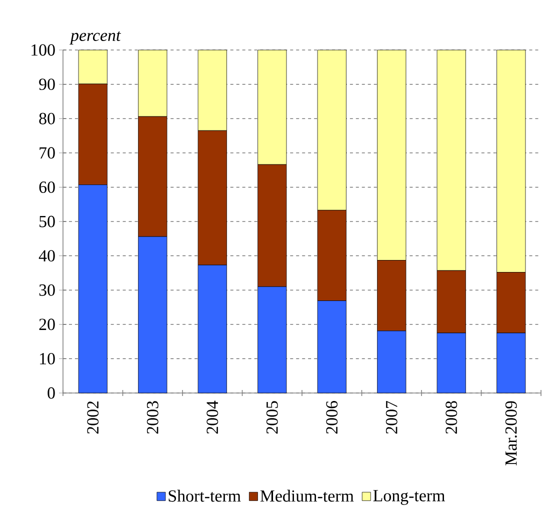 Image resolution: width=545 pixels, height=520 pixels. What do you see at coordinates (51, 393) in the screenshot?
I see `y-tick-label: 0` at bounding box center [51, 393].